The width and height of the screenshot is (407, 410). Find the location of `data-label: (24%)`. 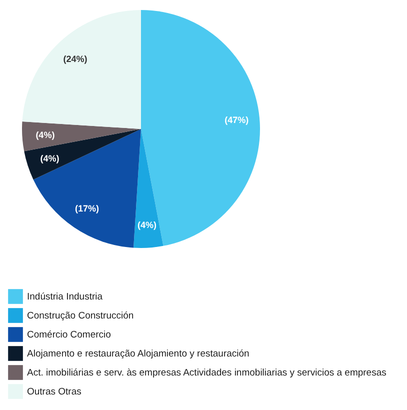

data-label: (24%) is located at coordinates (75, 59).